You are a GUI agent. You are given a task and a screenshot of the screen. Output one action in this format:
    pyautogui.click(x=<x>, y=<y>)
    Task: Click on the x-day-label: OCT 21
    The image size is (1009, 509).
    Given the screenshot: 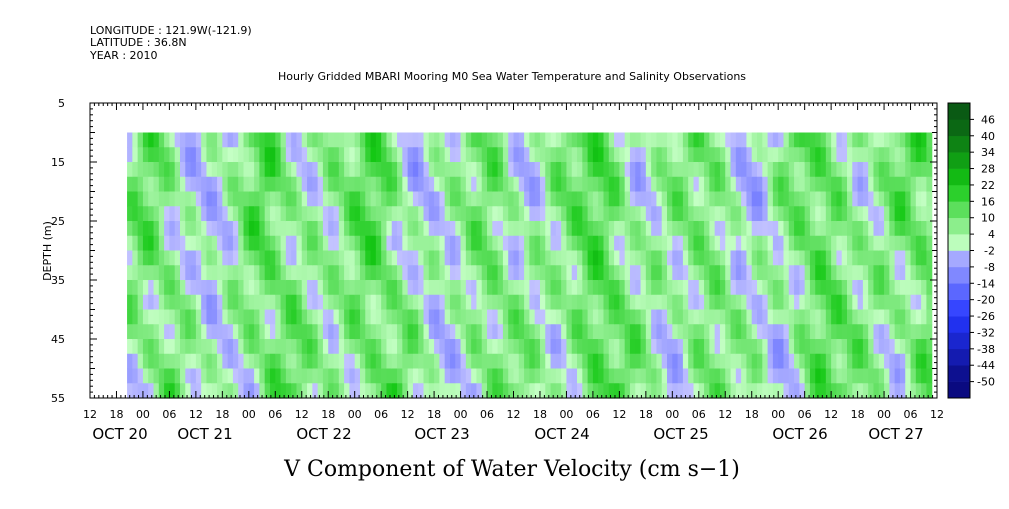 What is the action you would take?
    pyautogui.click(x=204, y=434)
    